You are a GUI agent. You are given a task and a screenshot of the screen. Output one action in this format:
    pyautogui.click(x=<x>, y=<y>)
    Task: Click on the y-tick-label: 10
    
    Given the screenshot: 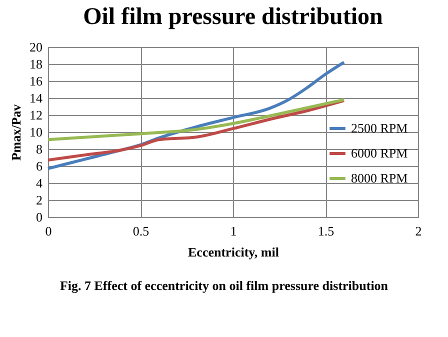 What is the action you would take?
    pyautogui.click(x=36, y=132)
    